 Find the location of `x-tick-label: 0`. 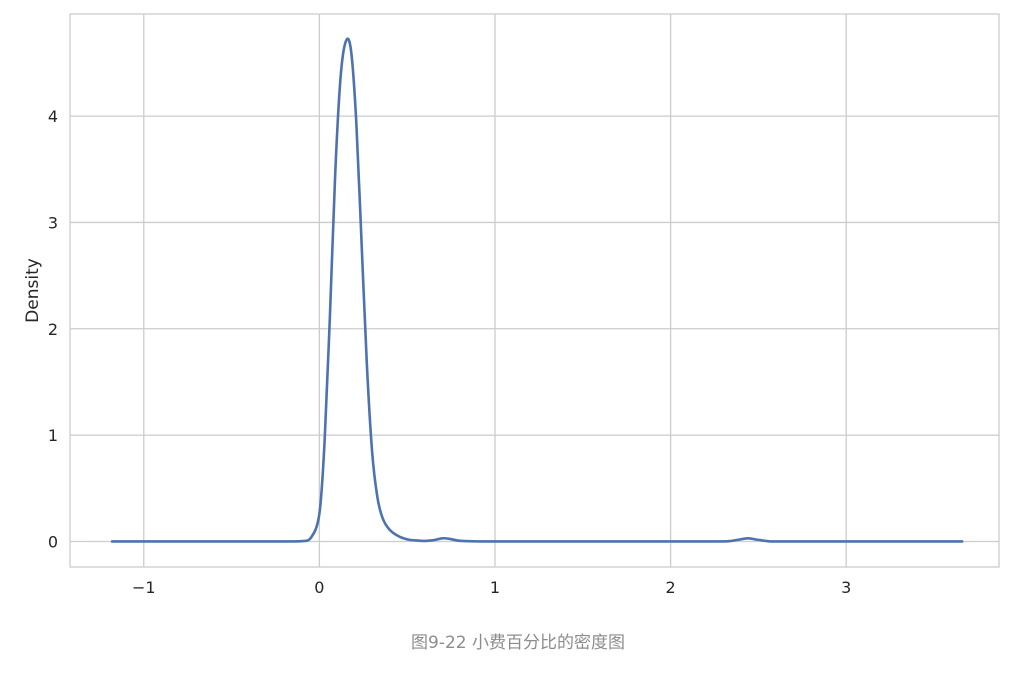

x-tick-label: 0 is located at coordinates (319, 587).